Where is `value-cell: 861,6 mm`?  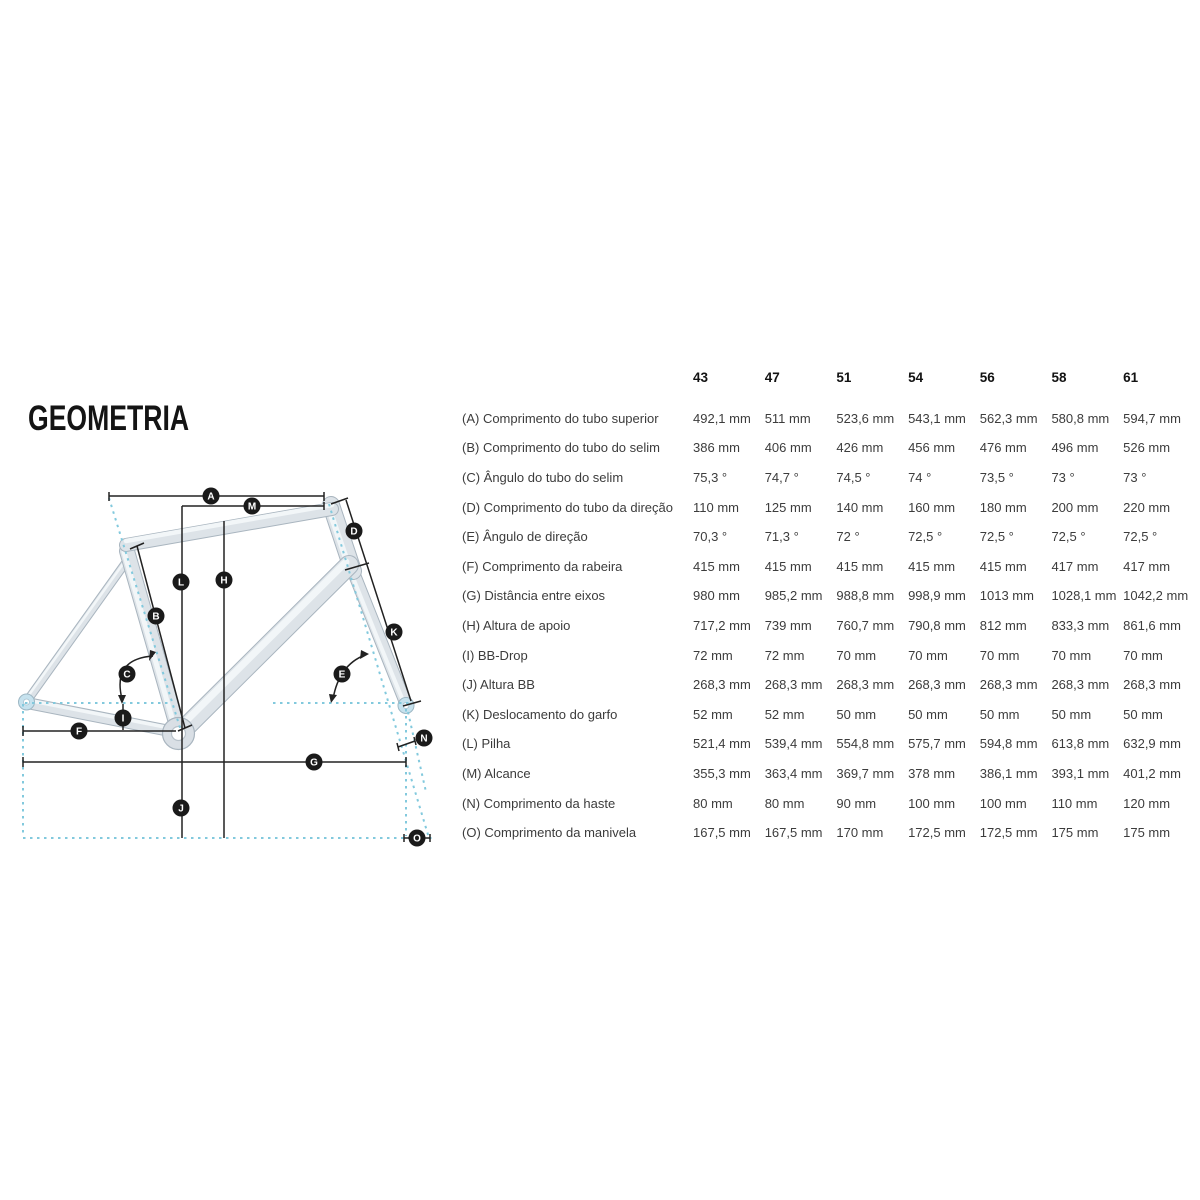 value-cell: 861,6 mm is located at coordinates (1152, 626).